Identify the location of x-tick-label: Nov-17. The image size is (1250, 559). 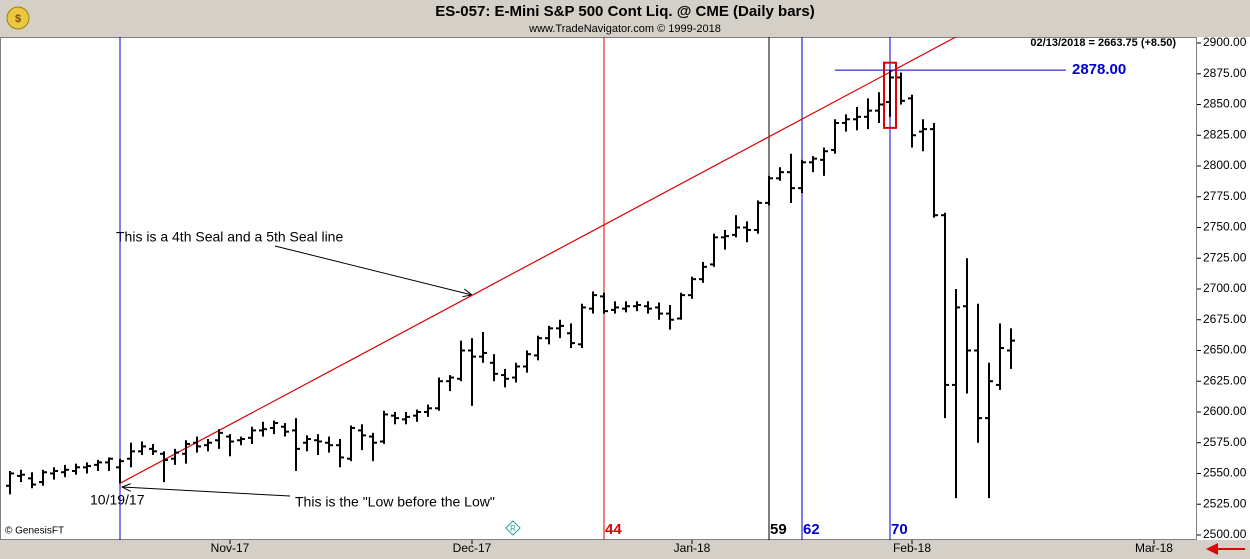
(230, 548).